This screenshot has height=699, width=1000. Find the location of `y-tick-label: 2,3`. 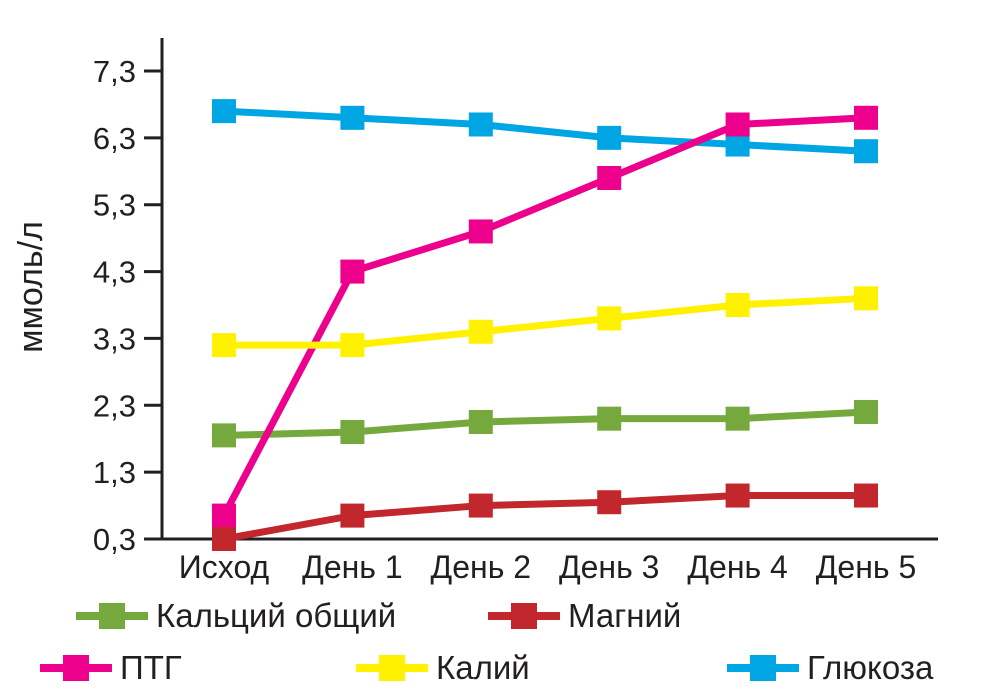

y-tick-label: 2,3 is located at coordinates (114, 405).